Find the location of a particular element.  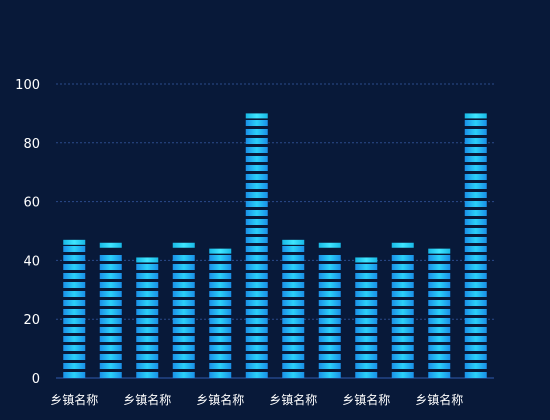

y-tick-label: 80 is located at coordinates (31, 144).